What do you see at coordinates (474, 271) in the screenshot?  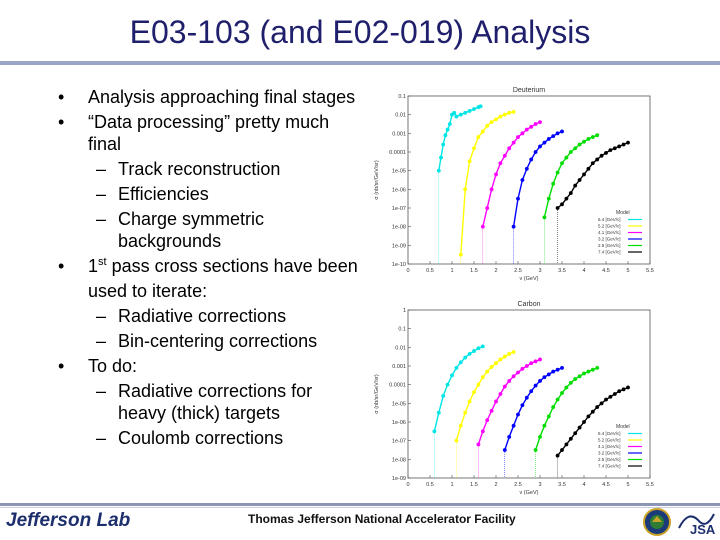 I see `x-tick-label: 1.5` at bounding box center [474, 271].